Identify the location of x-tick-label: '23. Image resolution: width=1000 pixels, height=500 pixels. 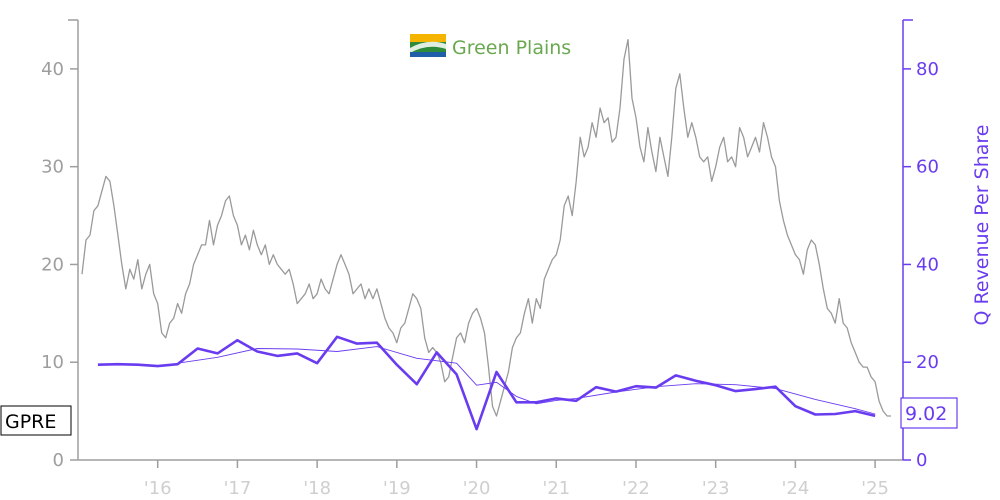
(716, 488).